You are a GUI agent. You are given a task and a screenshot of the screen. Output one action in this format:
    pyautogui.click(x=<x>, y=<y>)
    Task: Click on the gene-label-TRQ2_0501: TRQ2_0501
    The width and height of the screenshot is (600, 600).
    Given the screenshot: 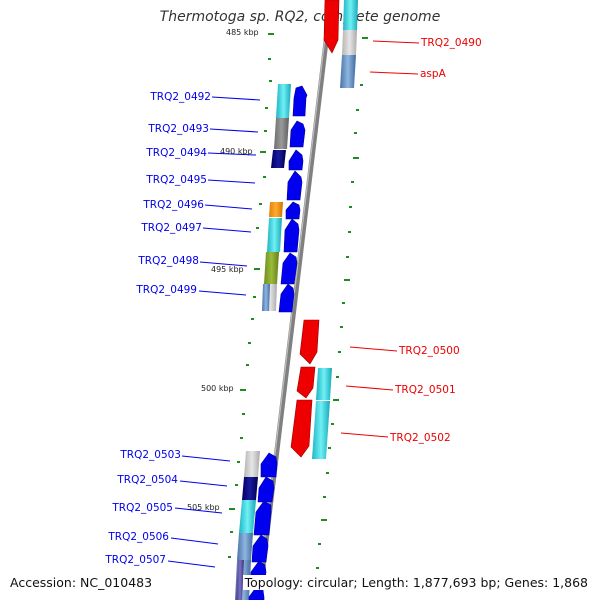 What is the action you would take?
    pyautogui.click(x=425, y=390)
    